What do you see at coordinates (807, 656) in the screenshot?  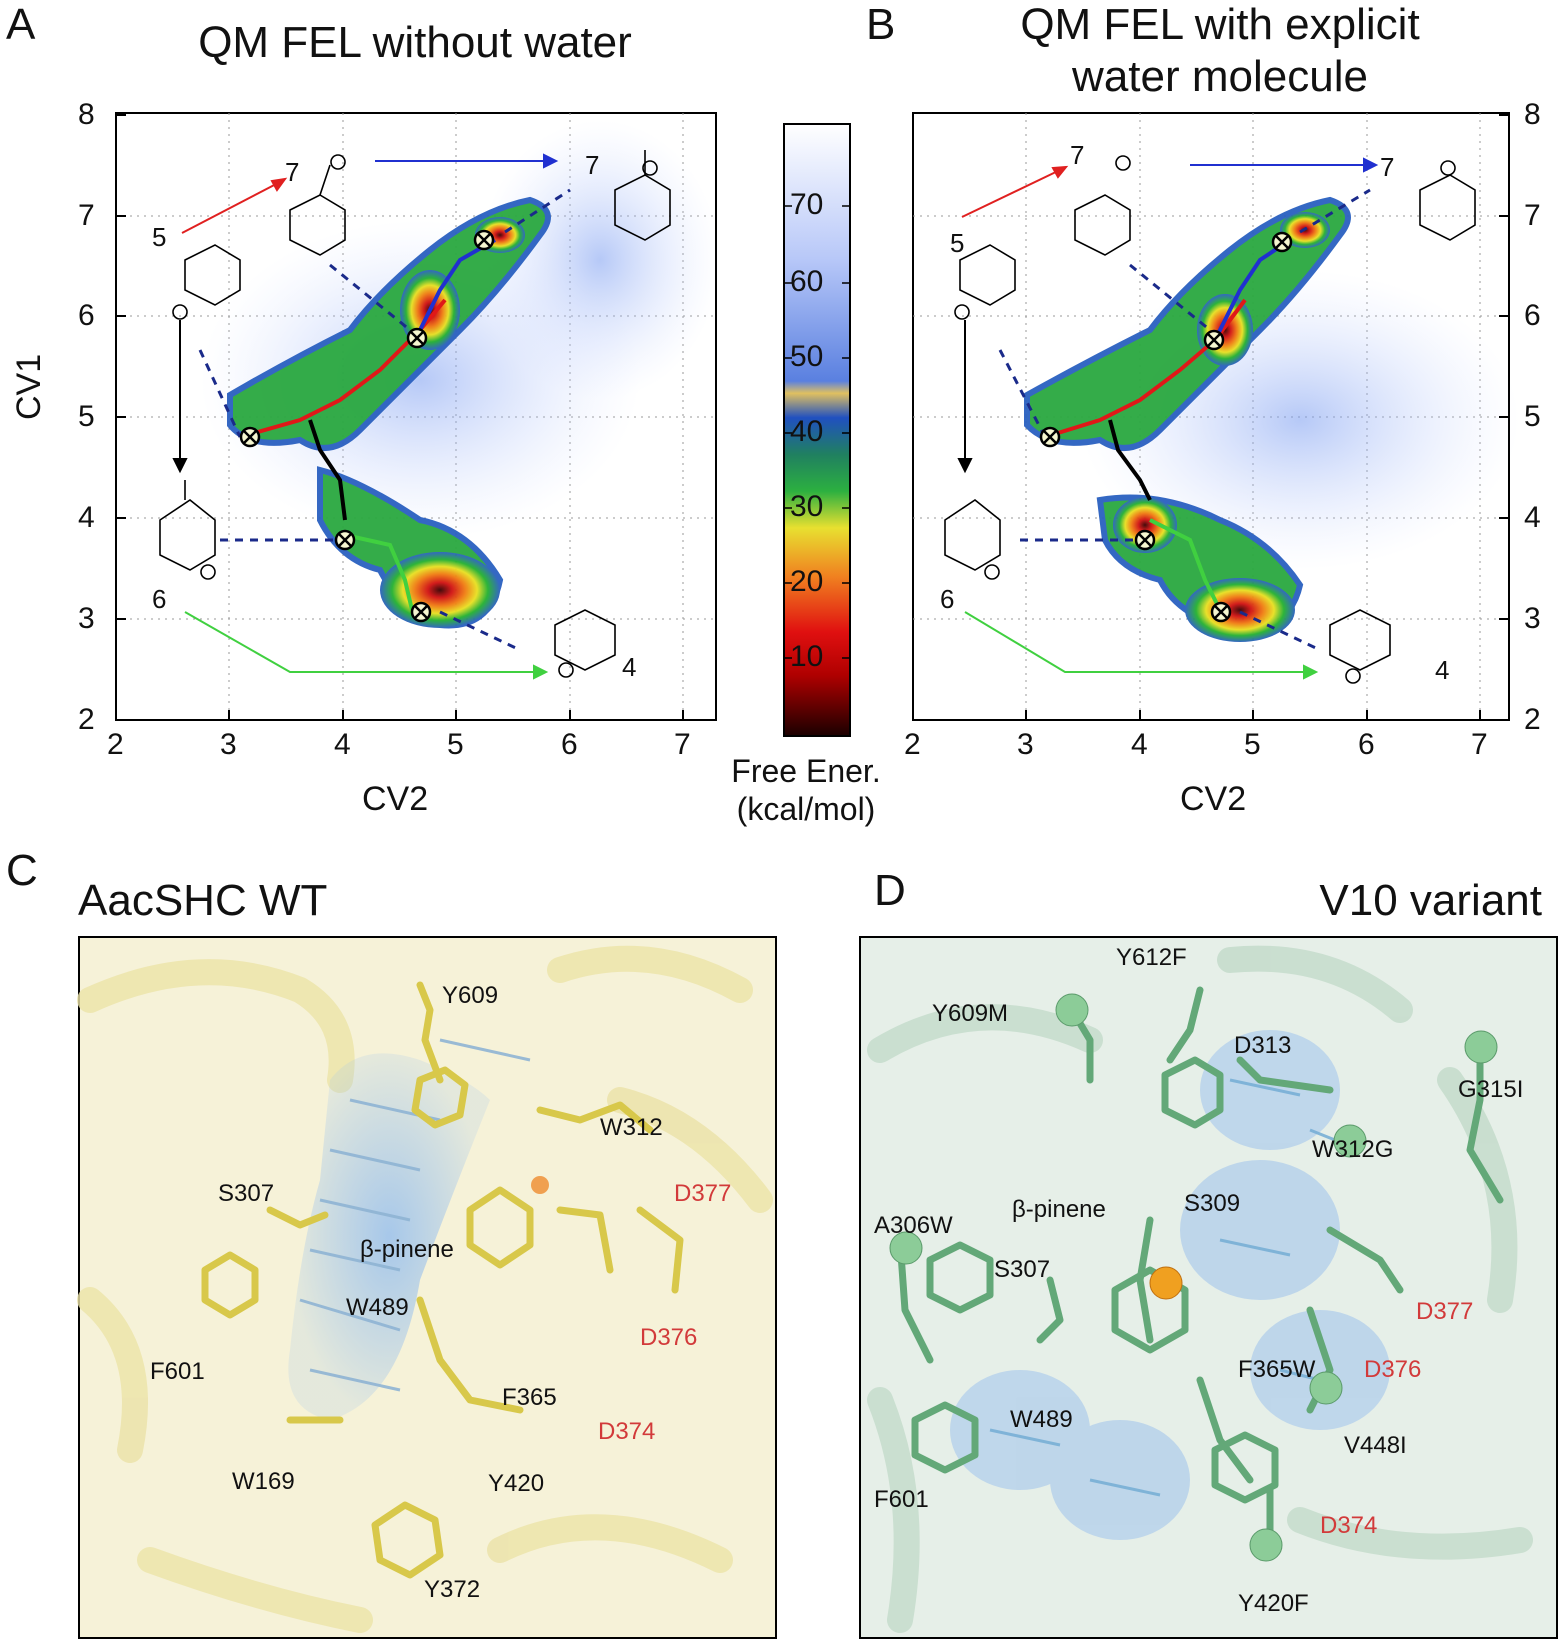 I see `colorbar-tick: 10` at bounding box center [807, 656].